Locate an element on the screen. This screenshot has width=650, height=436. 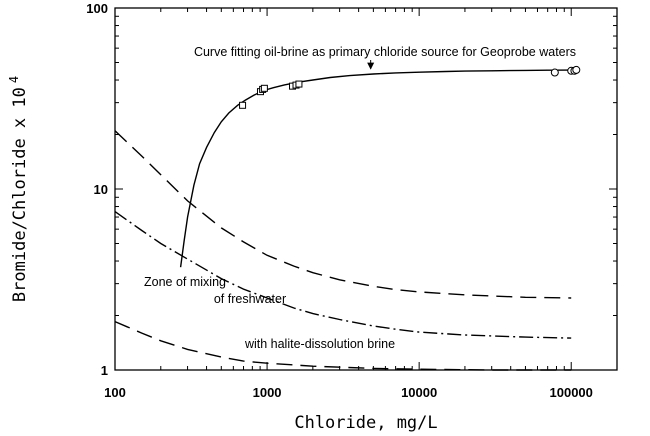
marker-layer is located at coordinates (410, 87).